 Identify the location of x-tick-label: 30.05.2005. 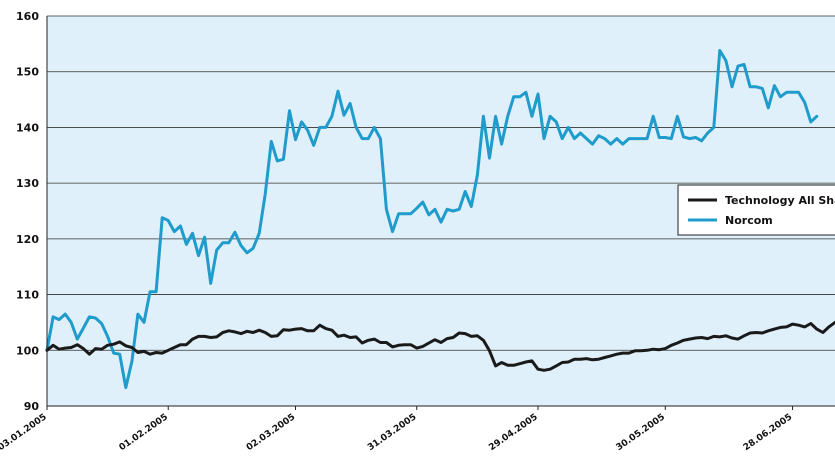
(641, 432).